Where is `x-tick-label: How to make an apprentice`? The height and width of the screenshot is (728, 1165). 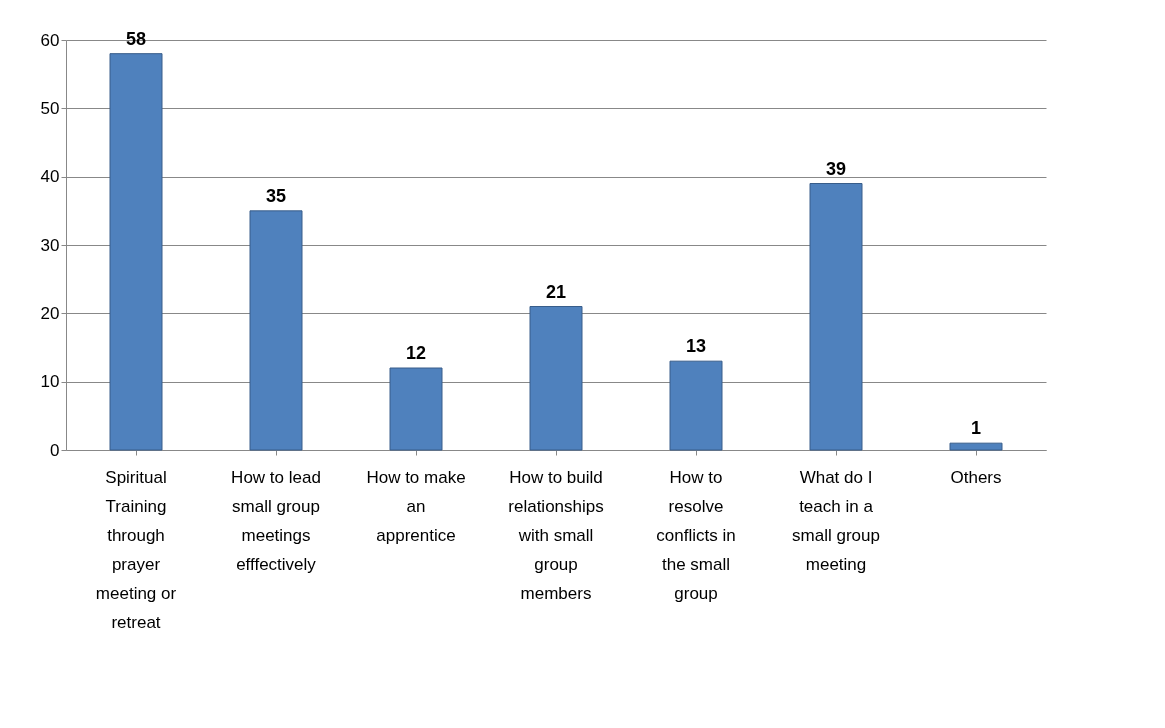
x-tick-label: How to make an apprentice is located at coordinates (416, 506).